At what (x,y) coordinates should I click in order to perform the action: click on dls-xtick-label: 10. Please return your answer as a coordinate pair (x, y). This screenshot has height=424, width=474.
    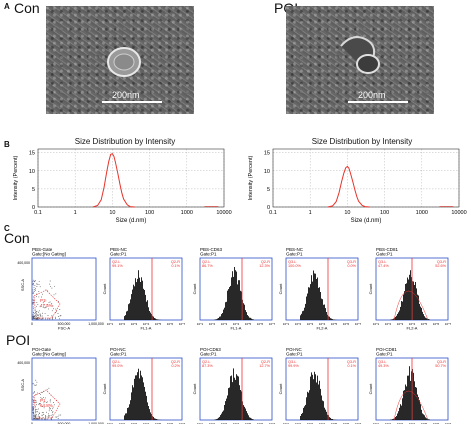
    Looking at the image, I should click on (347, 213).